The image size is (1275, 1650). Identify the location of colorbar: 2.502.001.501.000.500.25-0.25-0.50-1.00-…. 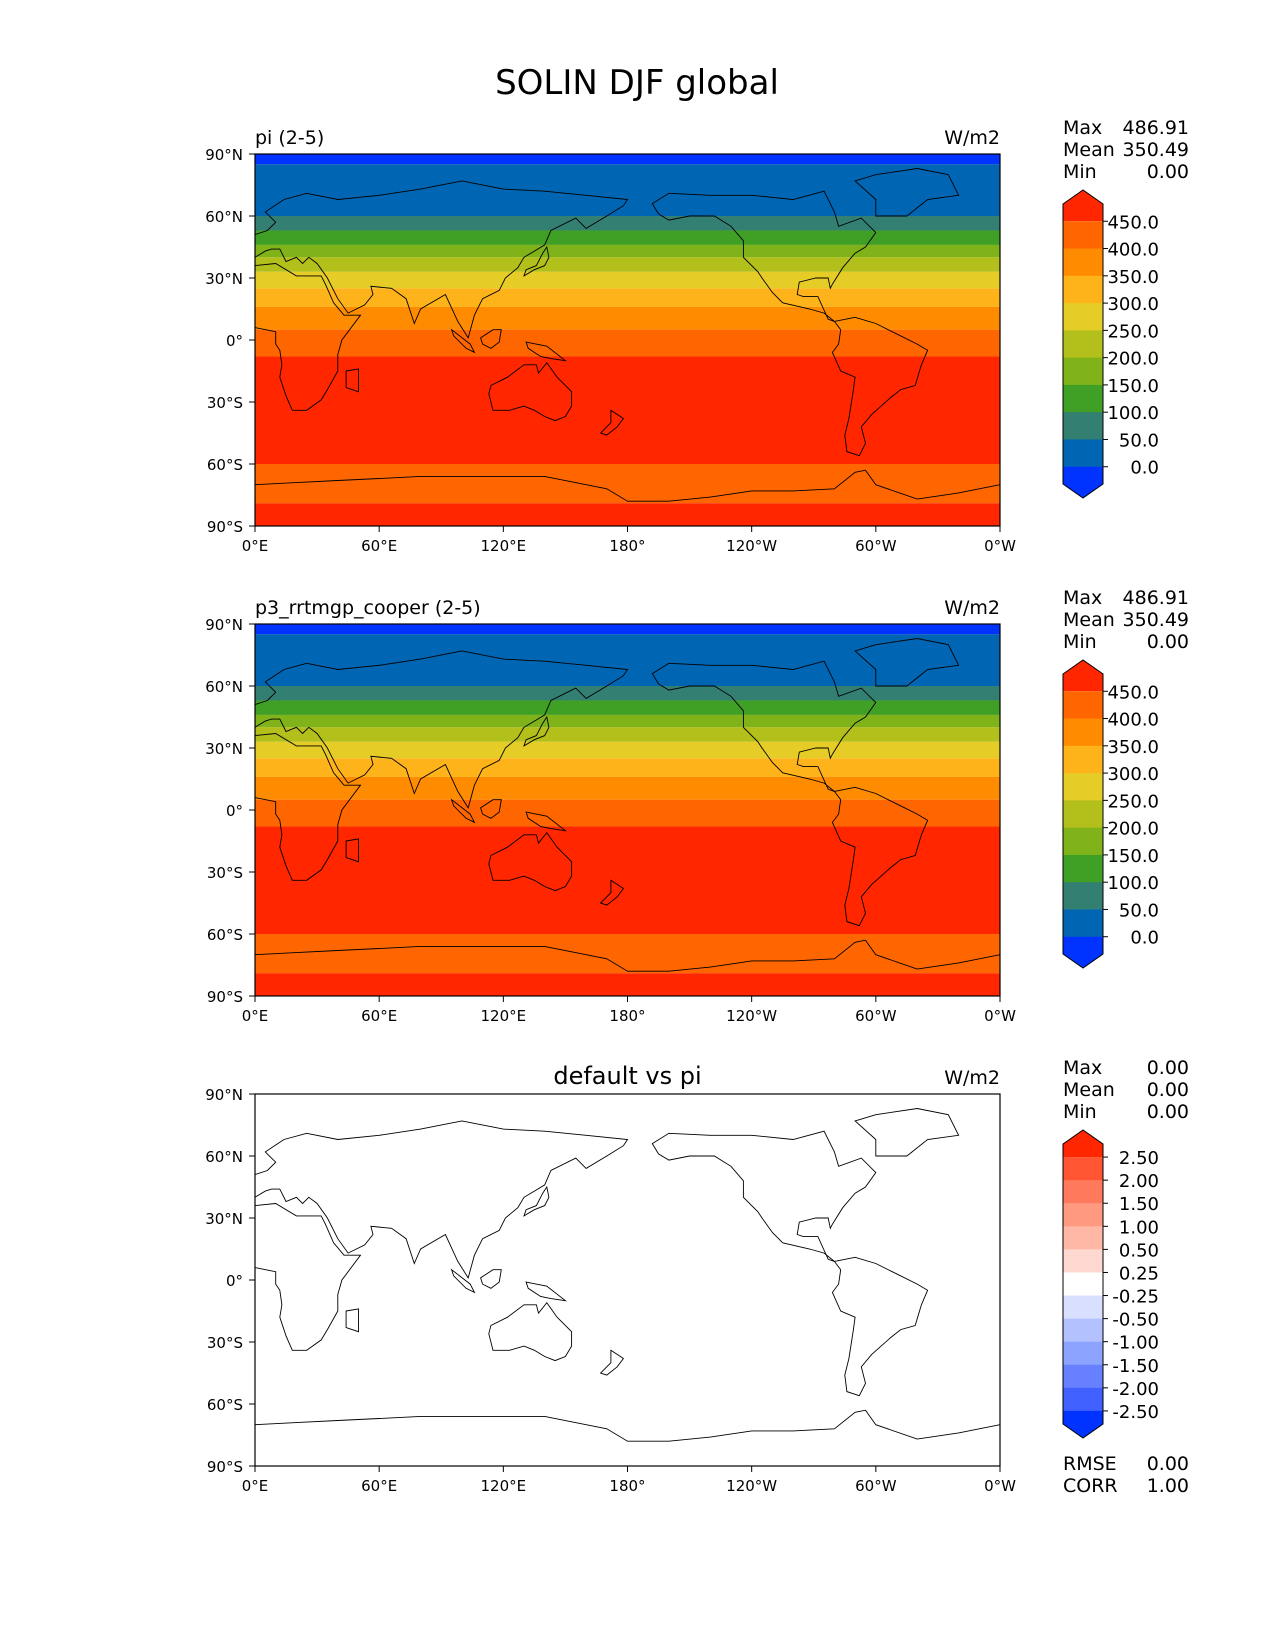
(1110, 1284).